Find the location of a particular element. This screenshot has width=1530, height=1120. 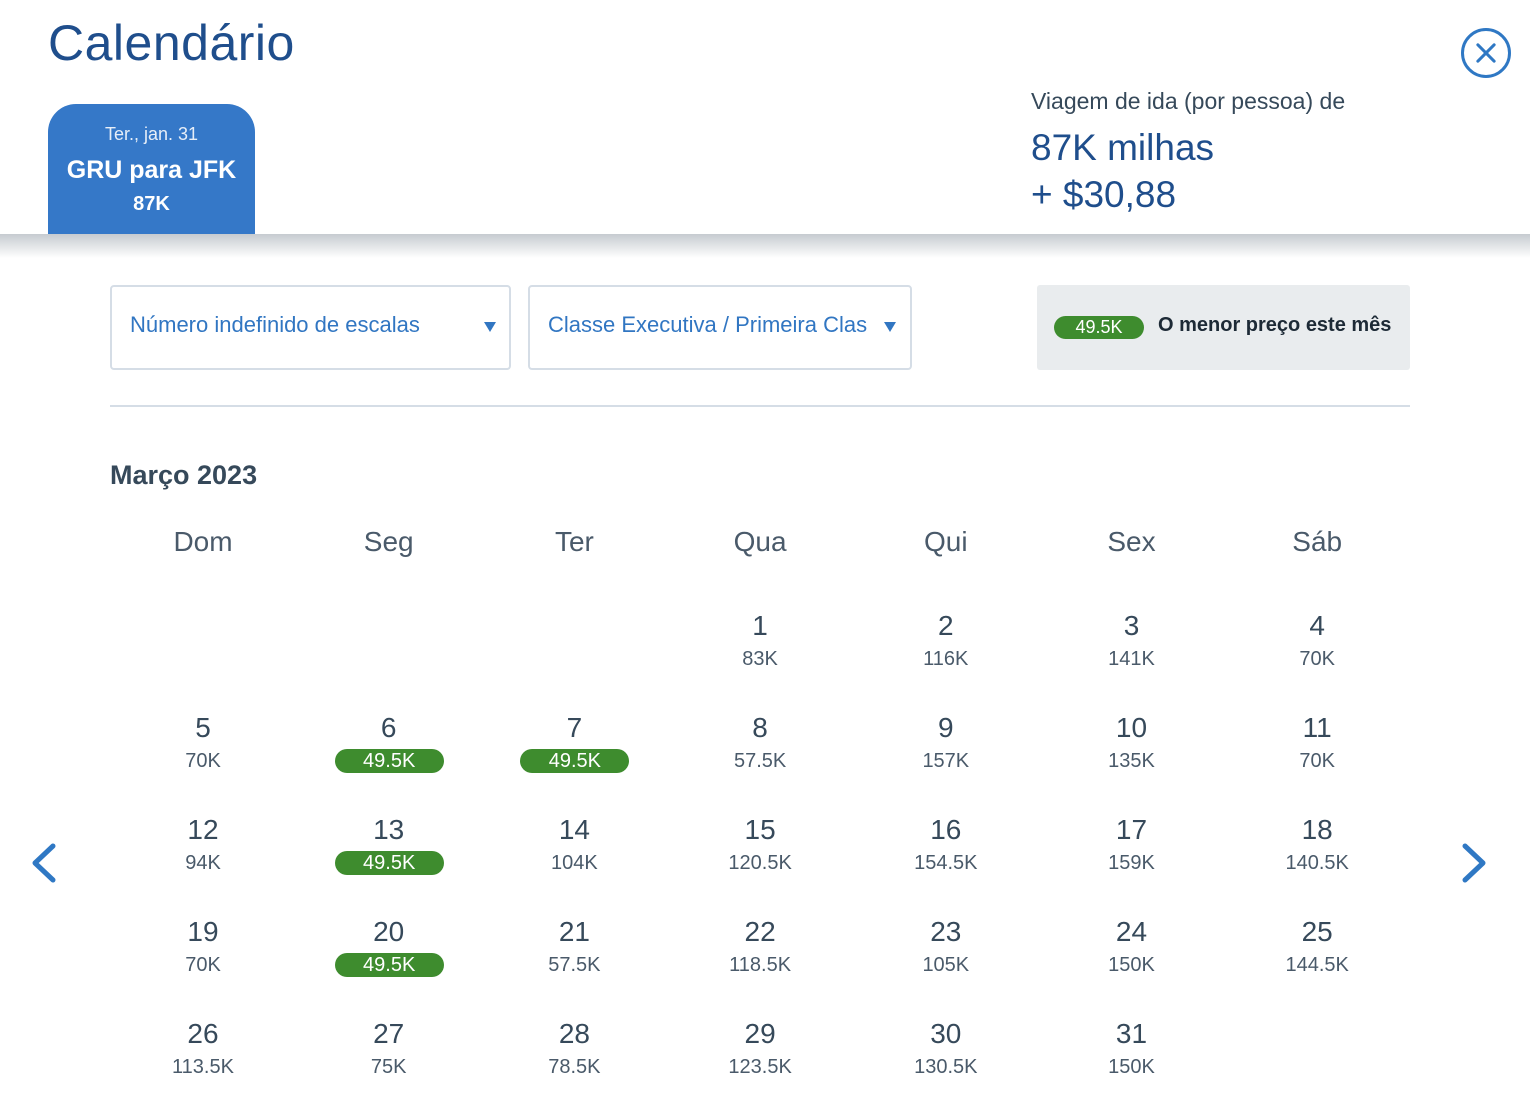

day-cell: 24 150K is located at coordinates (1132, 958).